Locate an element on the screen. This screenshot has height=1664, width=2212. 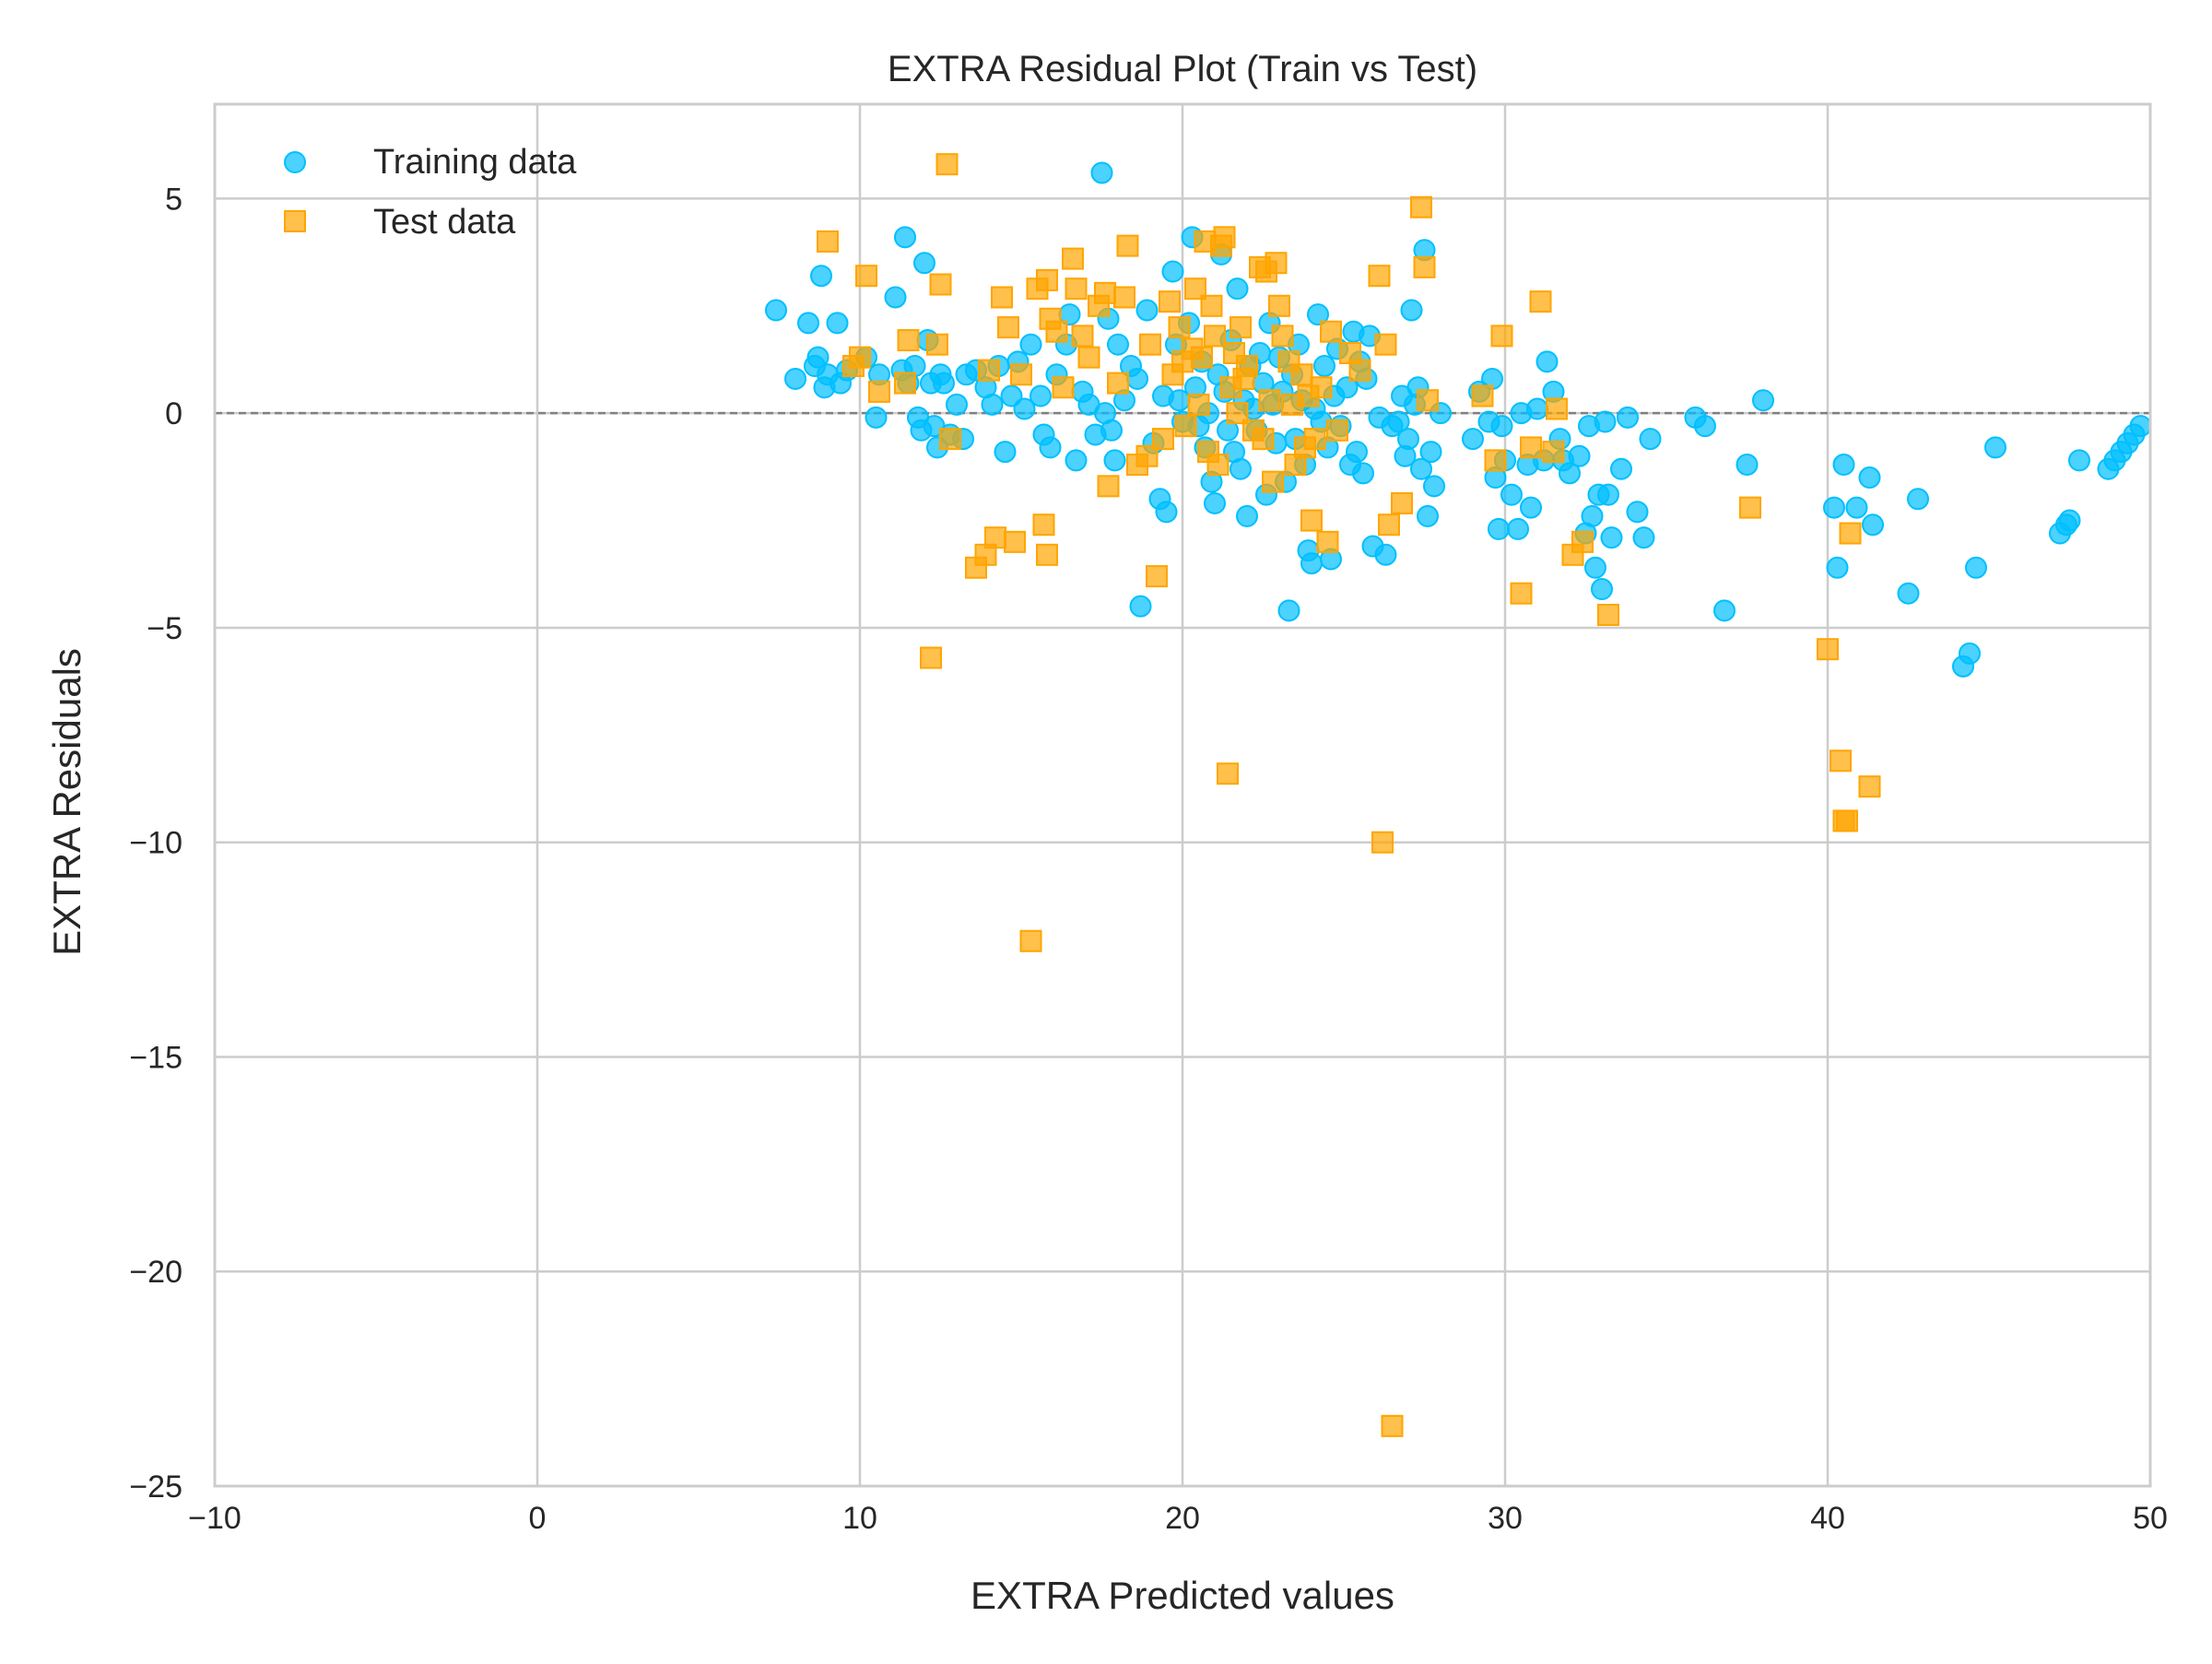
legend-training-label: Training data is located at coordinates (475, 162).